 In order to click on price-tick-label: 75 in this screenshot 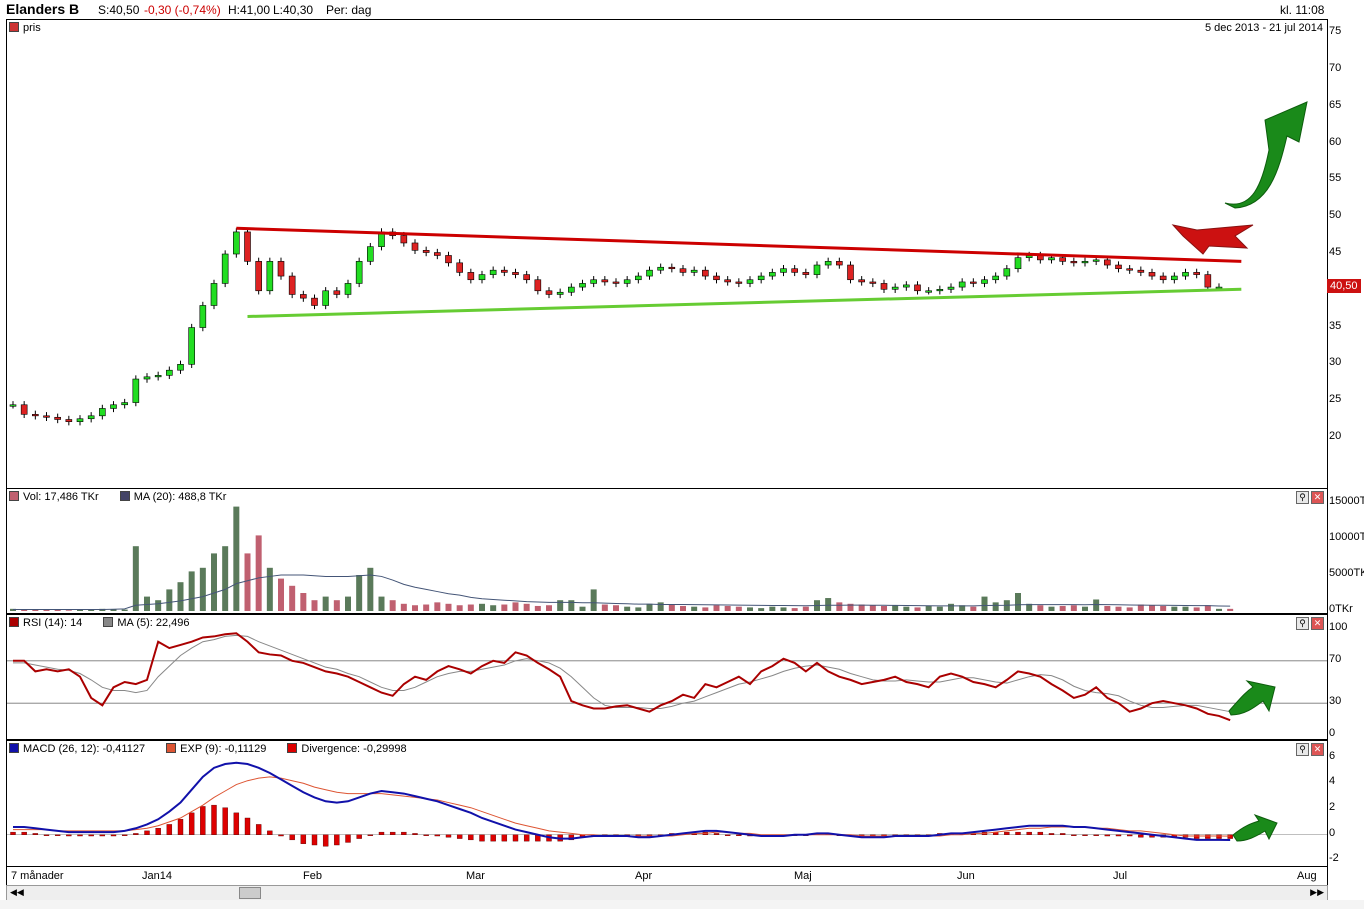, I will do `click(1335, 31)`.